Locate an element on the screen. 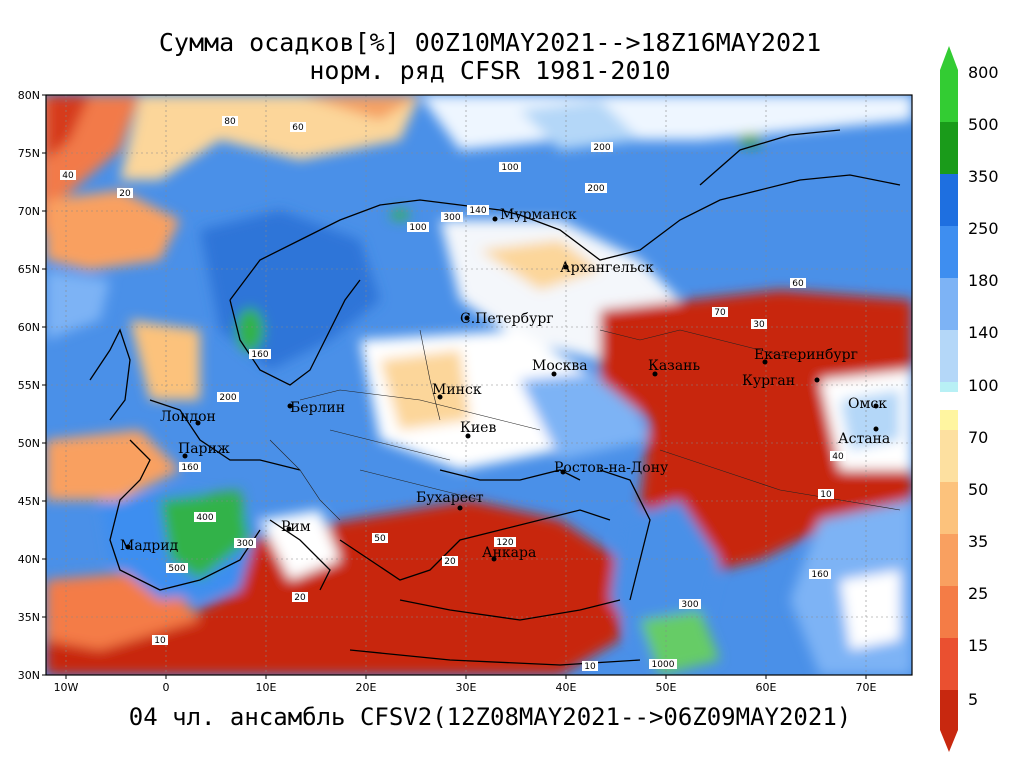 The height and width of the screenshot is (768, 1024). city-label: Рим is located at coordinates (296, 527).